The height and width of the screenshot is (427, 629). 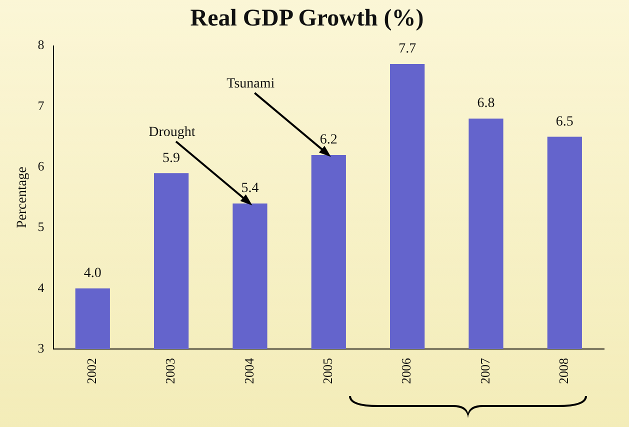 What do you see at coordinates (41, 226) in the screenshot?
I see `y-tick-label: 5` at bounding box center [41, 226].